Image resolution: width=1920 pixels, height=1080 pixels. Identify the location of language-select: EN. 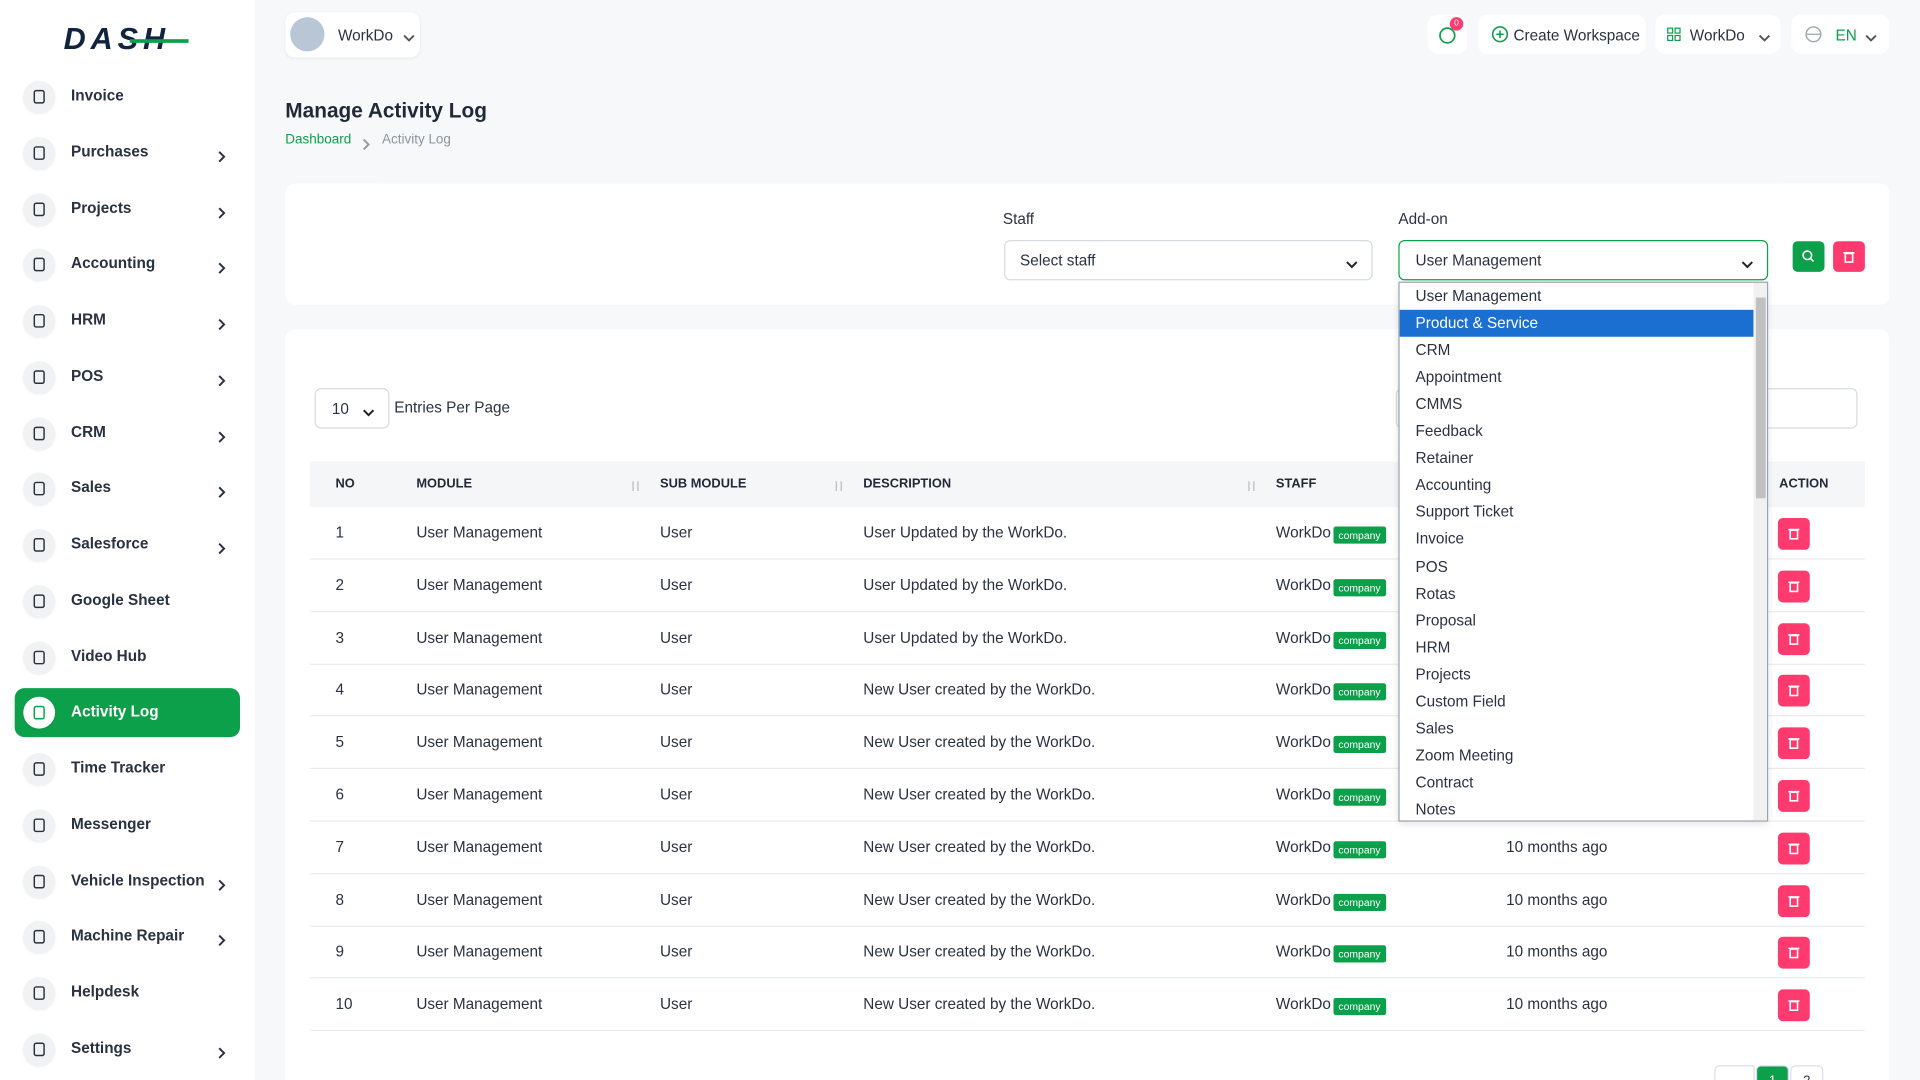
(1840, 34).